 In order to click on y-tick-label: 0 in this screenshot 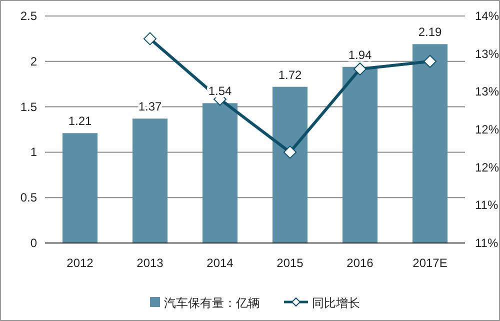, I will do `click(34, 243)`.